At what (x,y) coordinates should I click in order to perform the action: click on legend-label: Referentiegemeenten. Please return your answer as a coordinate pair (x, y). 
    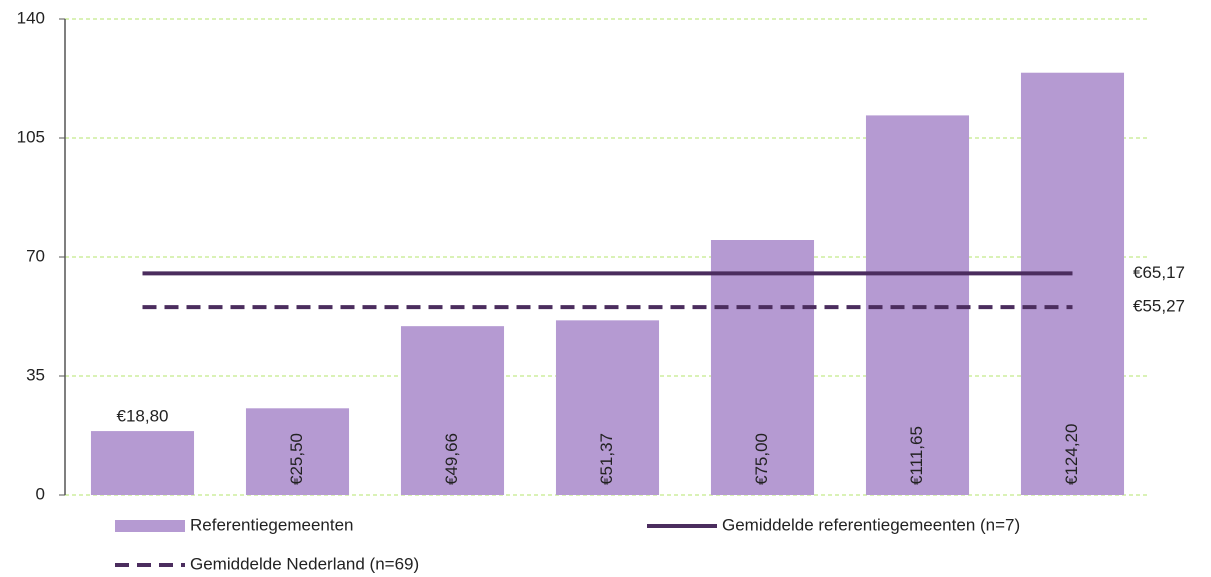
    Looking at the image, I should click on (272, 524).